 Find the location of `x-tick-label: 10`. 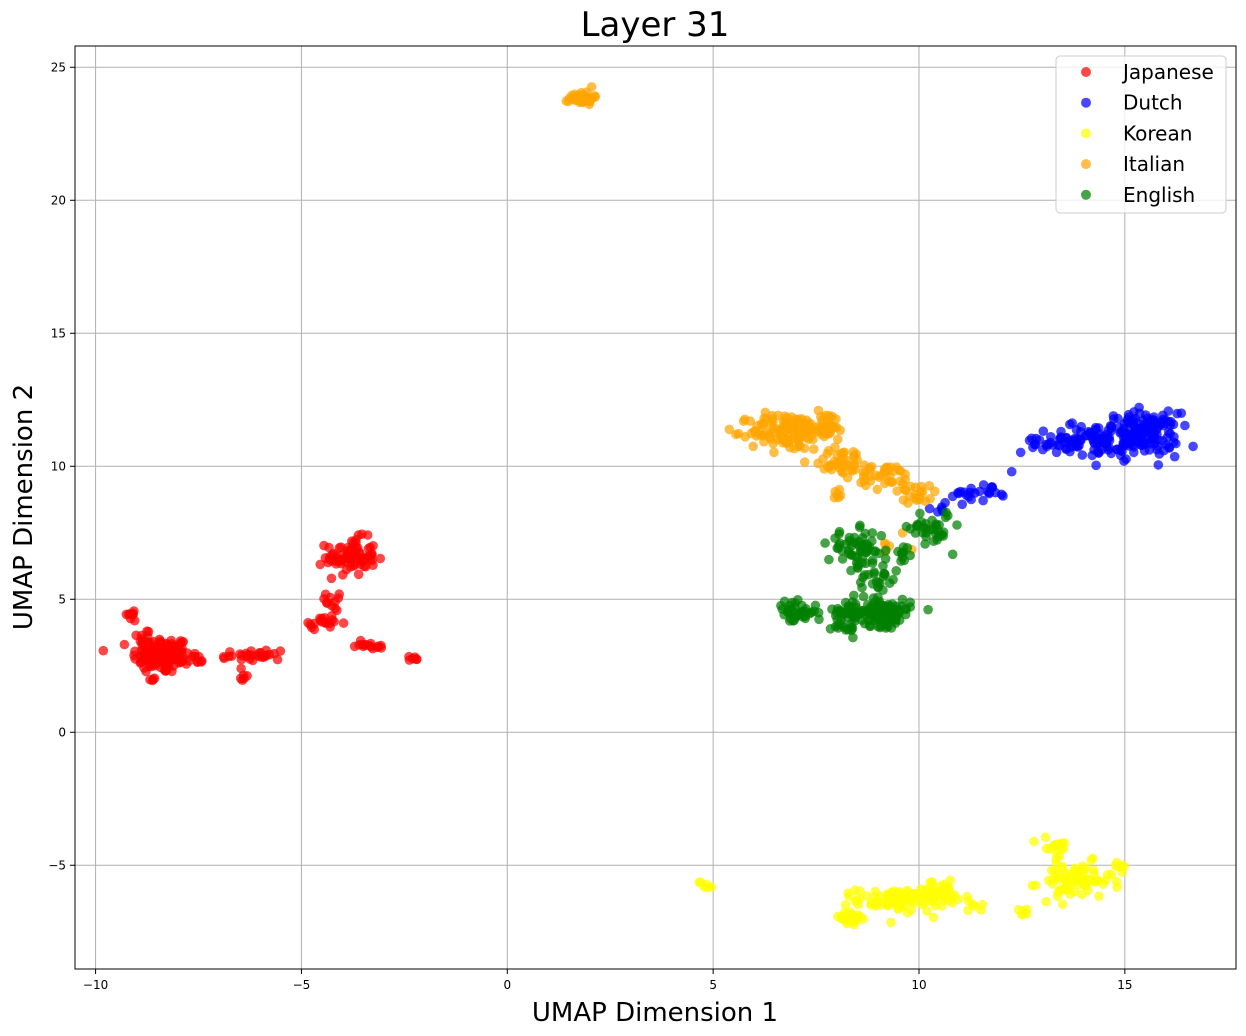

x-tick-label: 10 is located at coordinates (918, 985).